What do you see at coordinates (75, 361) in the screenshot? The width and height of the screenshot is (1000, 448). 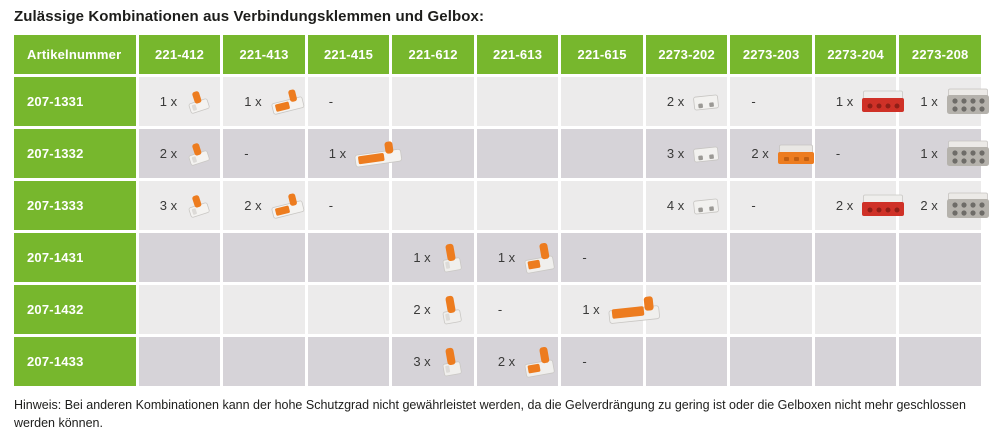 I see `article-number: 207-1433` at bounding box center [75, 361].